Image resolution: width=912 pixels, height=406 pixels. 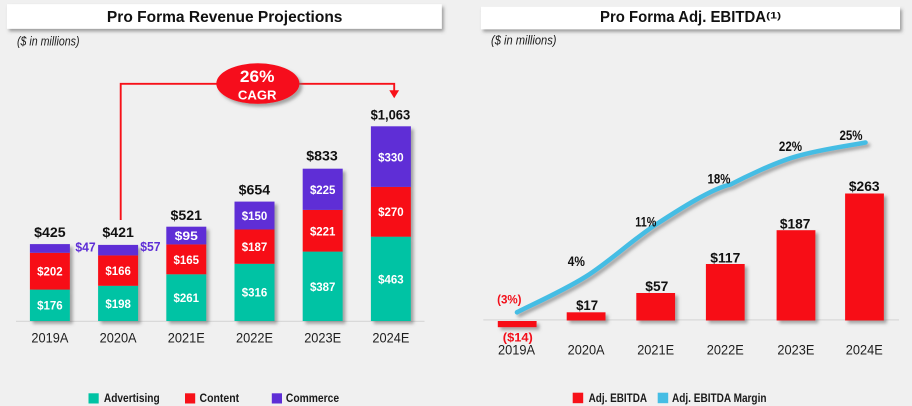 What do you see at coordinates (719, 178) in the screenshot?
I see `svg-text: 18%` at bounding box center [719, 178].